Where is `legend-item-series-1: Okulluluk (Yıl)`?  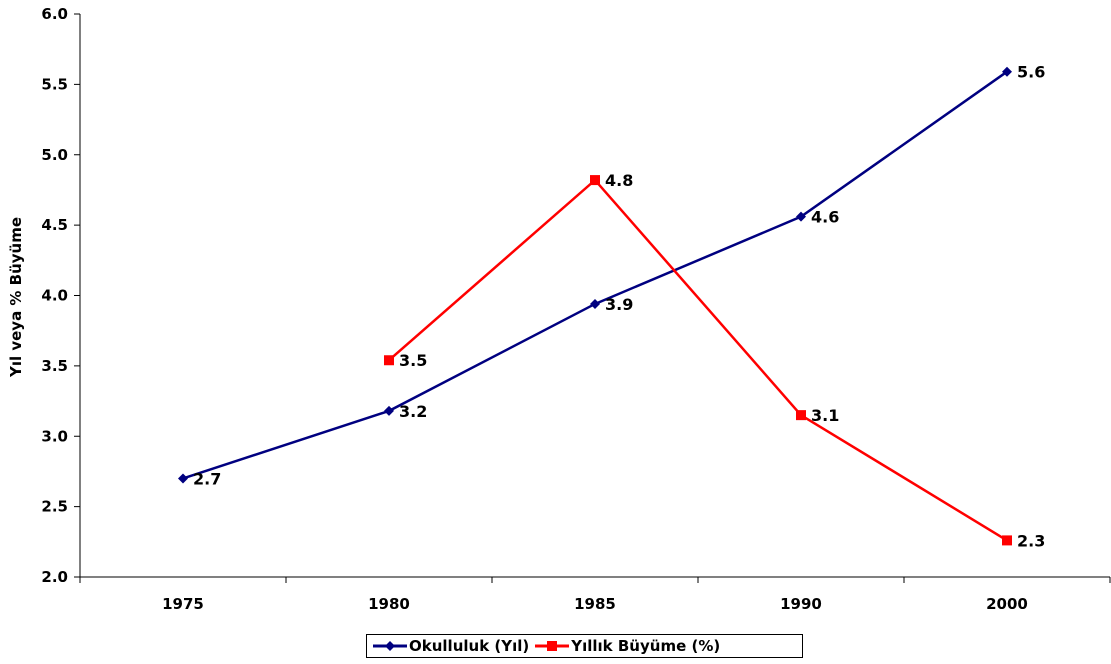 legend-item-series-1: Okulluluk (Yıl) is located at coordinates (451, 646).